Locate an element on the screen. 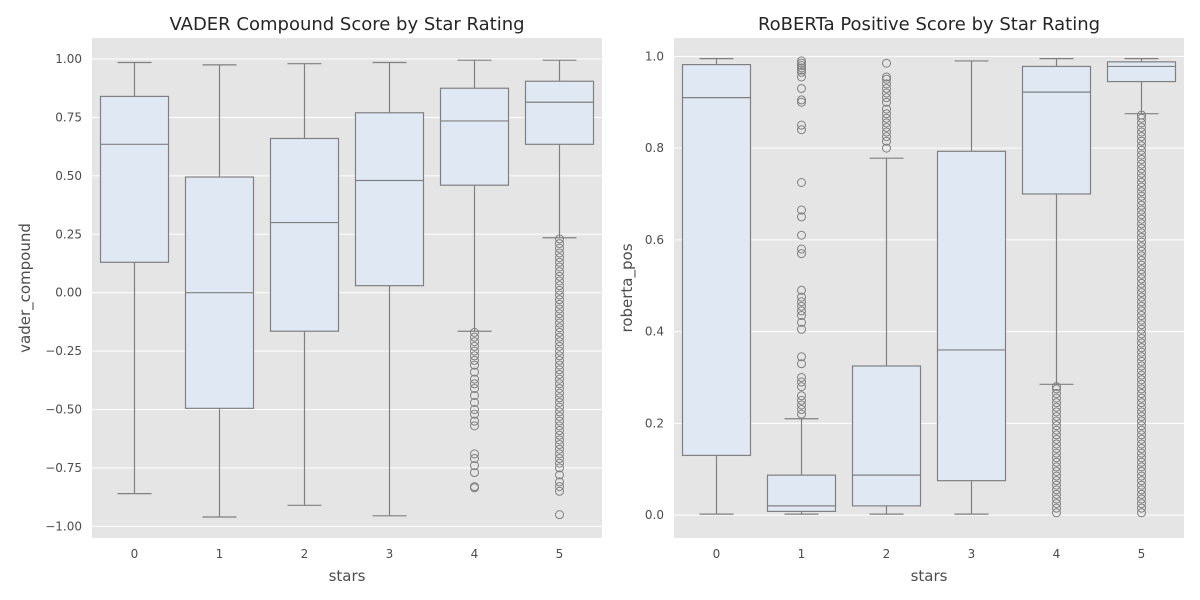 The image size is (1200, 600). vader-y-tick-label: −0.75 is located at coordinates (63, 468).